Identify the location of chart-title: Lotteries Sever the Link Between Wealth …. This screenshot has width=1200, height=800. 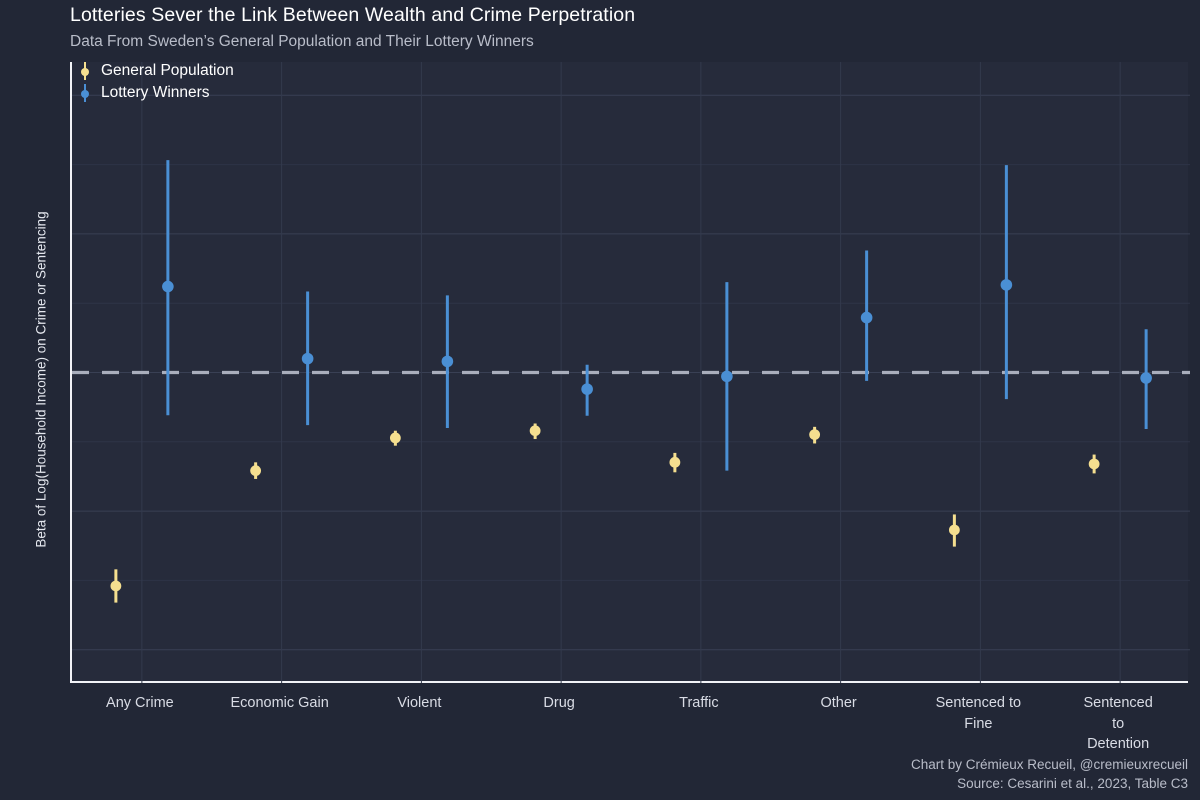
(353, 15).